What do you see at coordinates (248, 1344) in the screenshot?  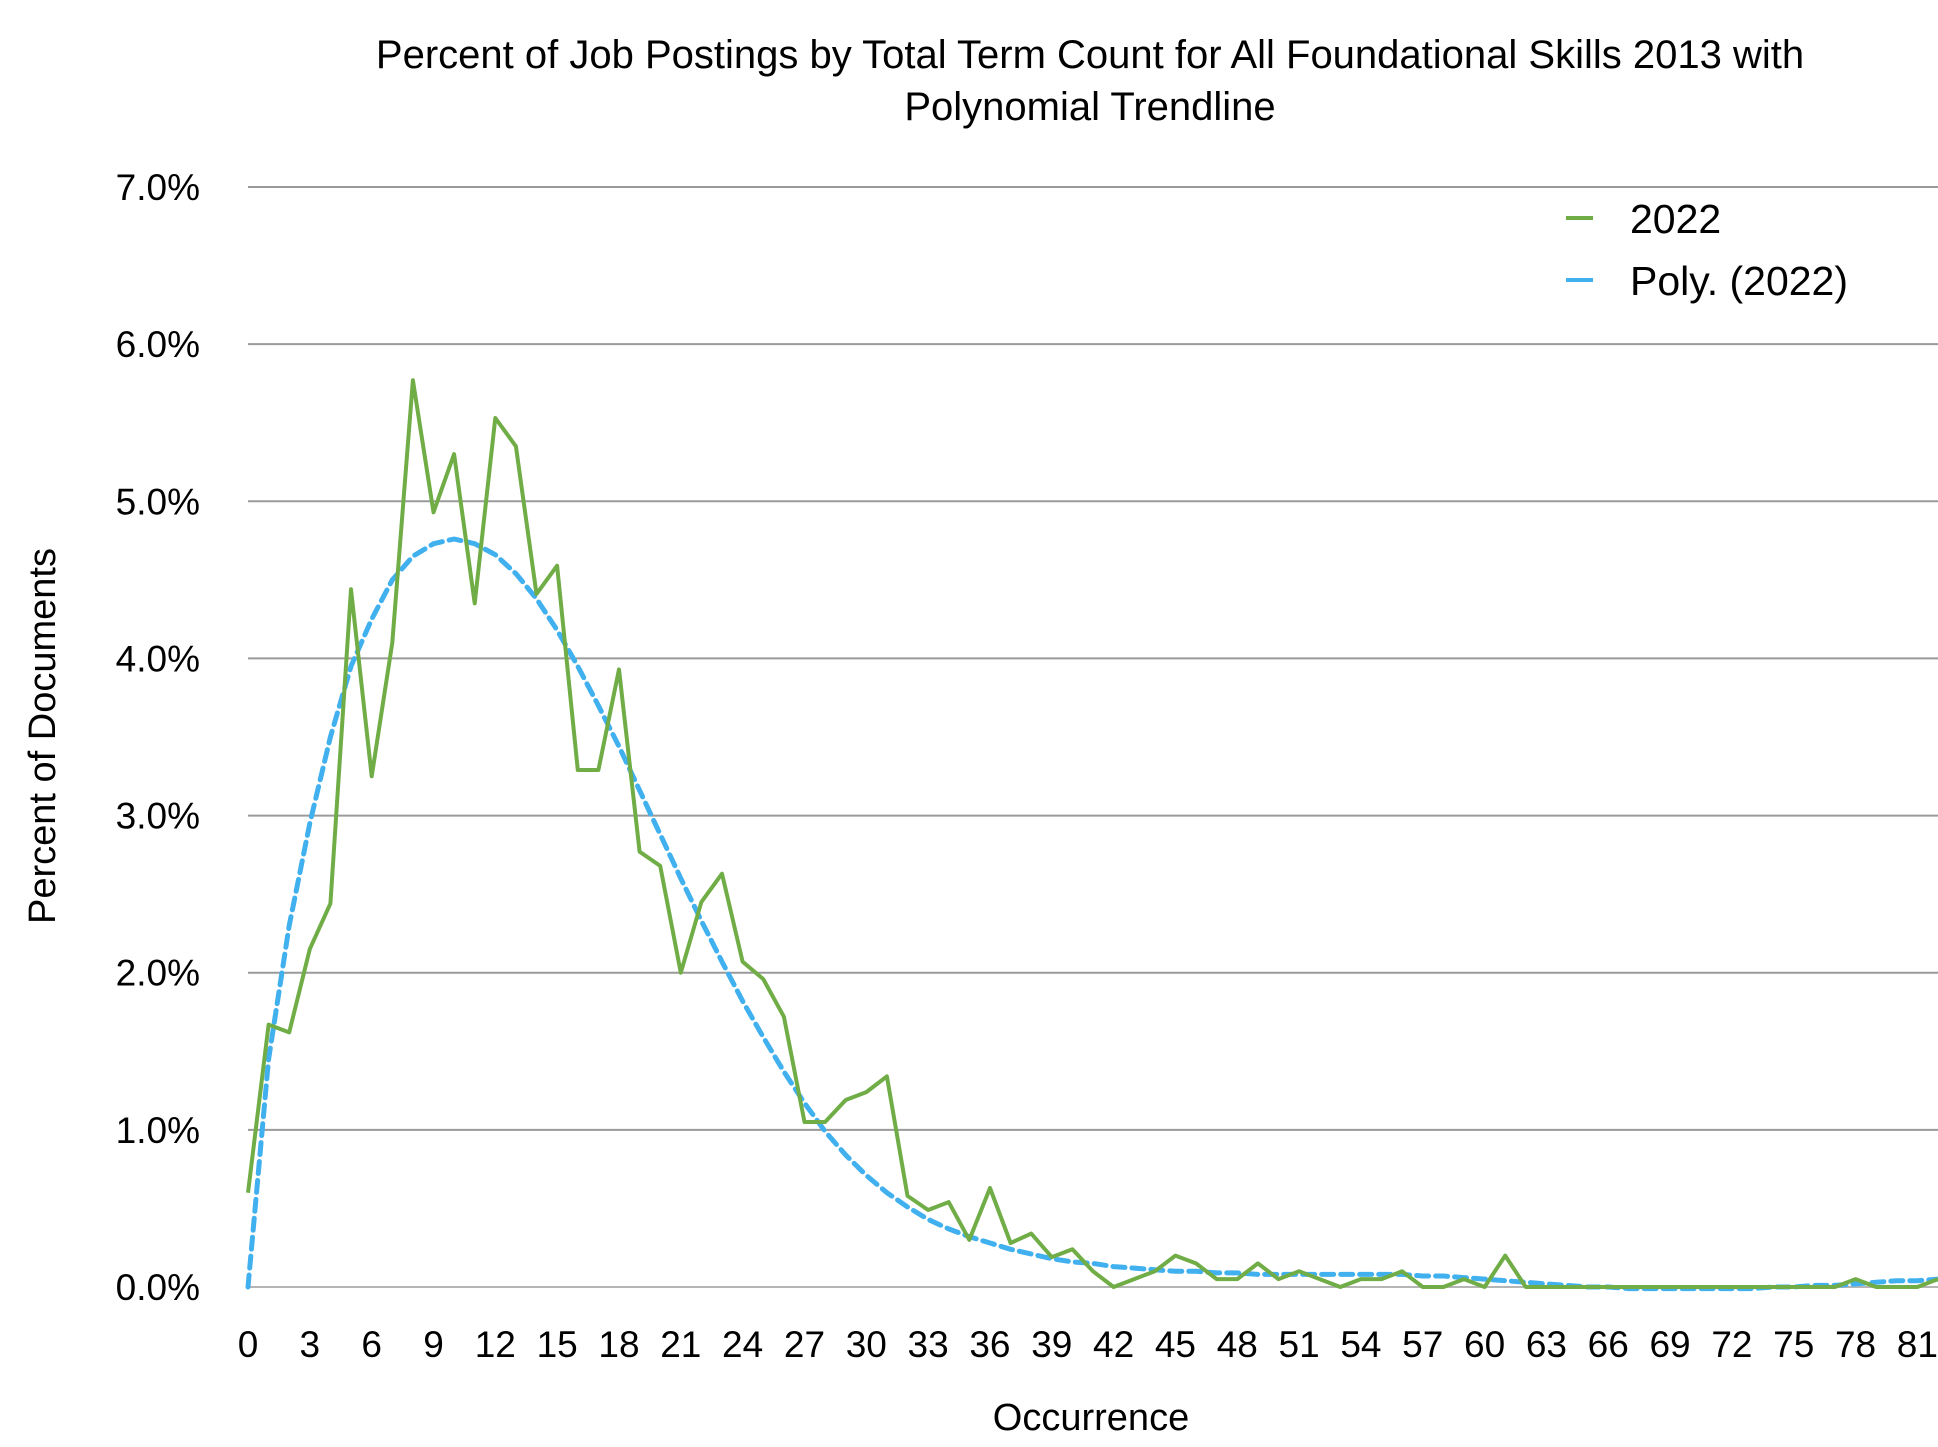 I see `x-tick-label: 0` at bounding box center [248, 1344].